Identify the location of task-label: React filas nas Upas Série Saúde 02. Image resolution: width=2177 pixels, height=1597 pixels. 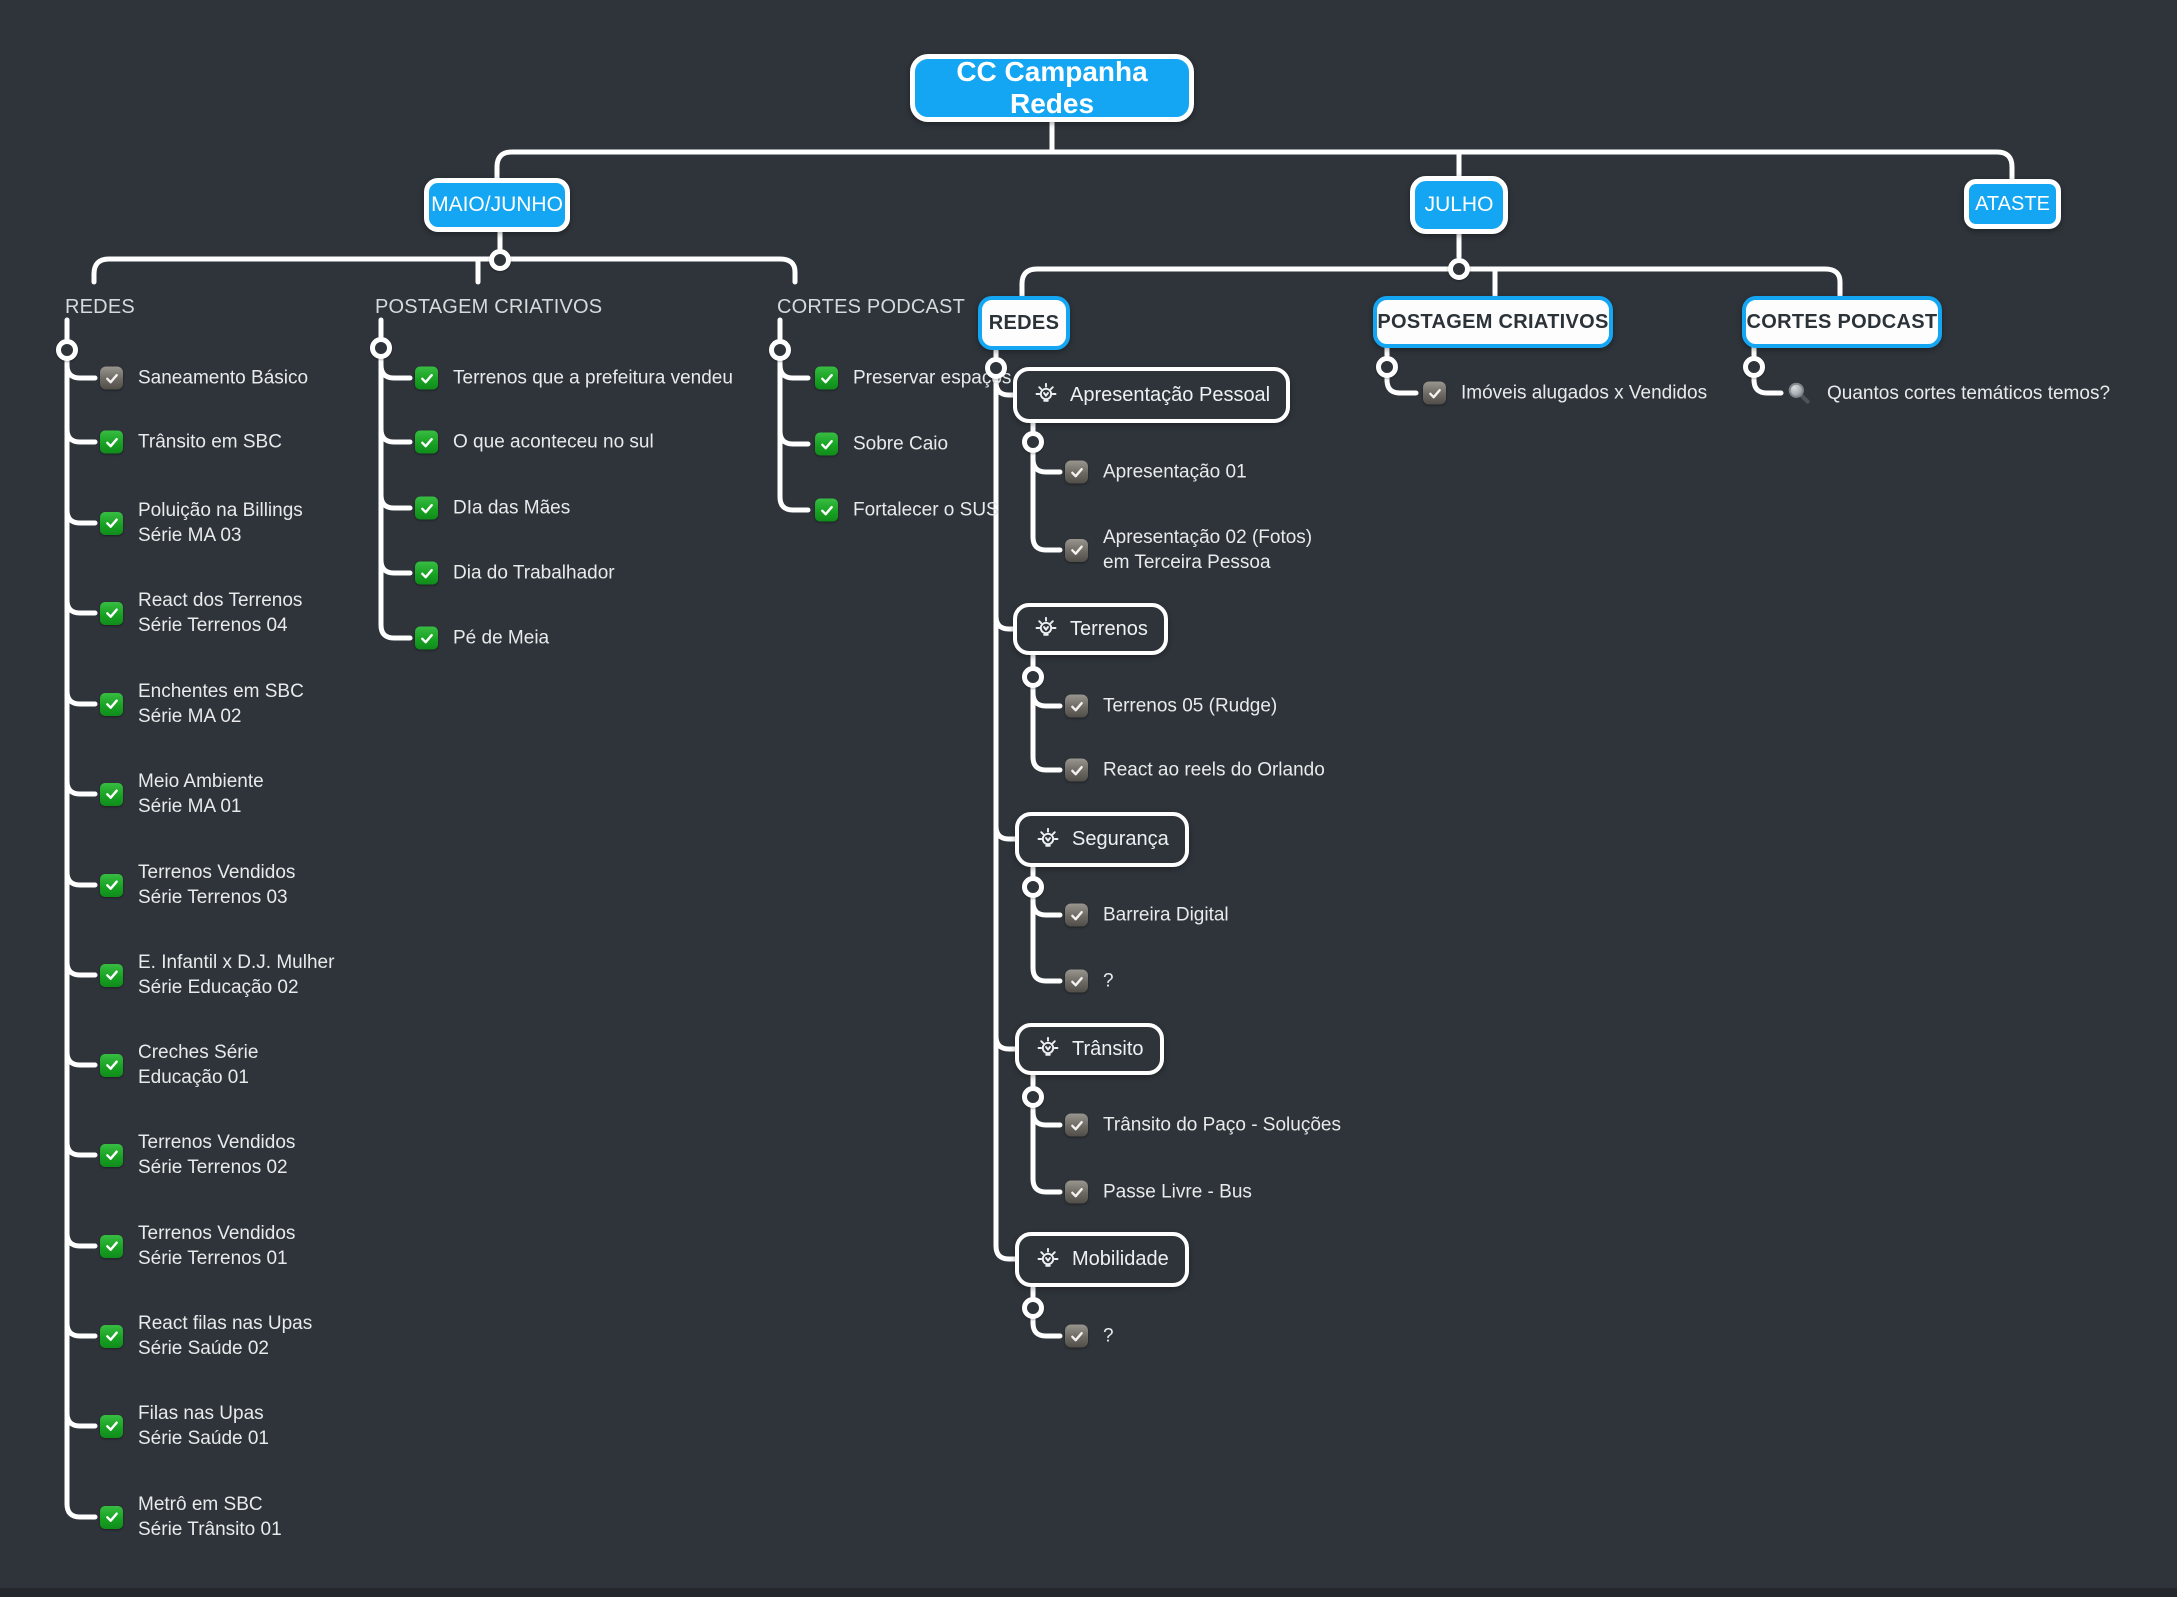
(225, 1336).